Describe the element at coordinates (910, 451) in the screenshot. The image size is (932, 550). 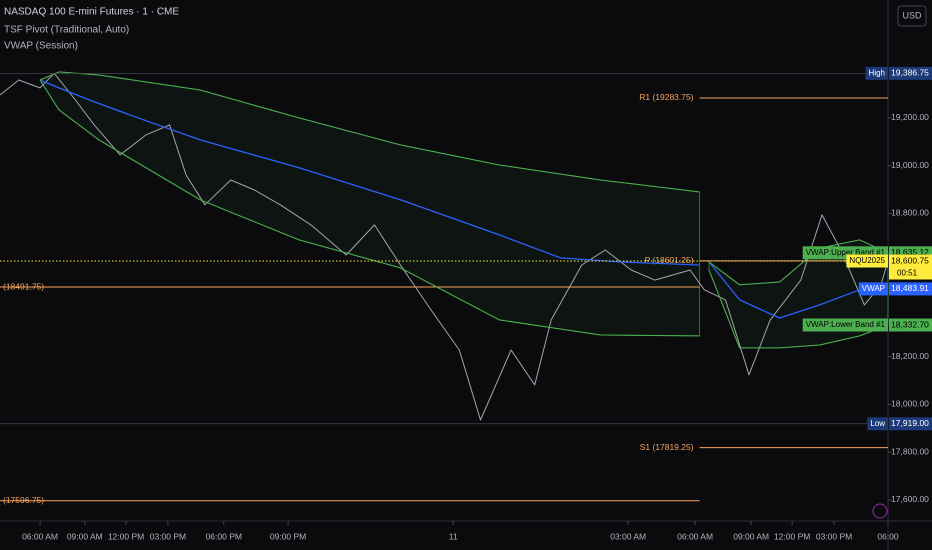
I see `y-tick-label: 17,800.00` at that location.